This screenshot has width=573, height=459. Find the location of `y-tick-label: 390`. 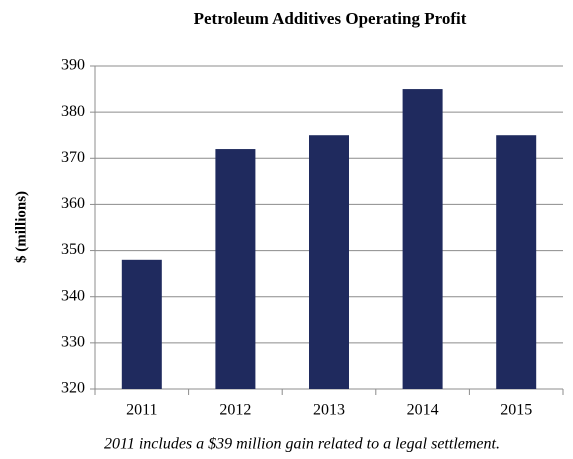

y-tick-label: 390 is located at coordinates (73, 65).